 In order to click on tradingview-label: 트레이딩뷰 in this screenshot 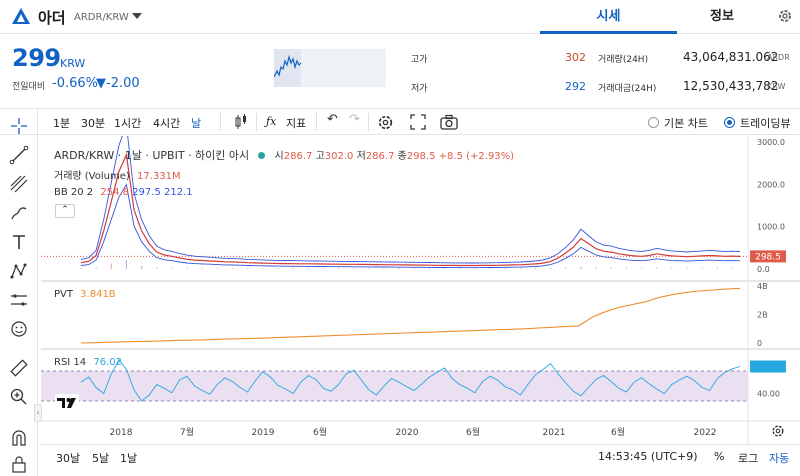, I will do `click(765, 123)`.